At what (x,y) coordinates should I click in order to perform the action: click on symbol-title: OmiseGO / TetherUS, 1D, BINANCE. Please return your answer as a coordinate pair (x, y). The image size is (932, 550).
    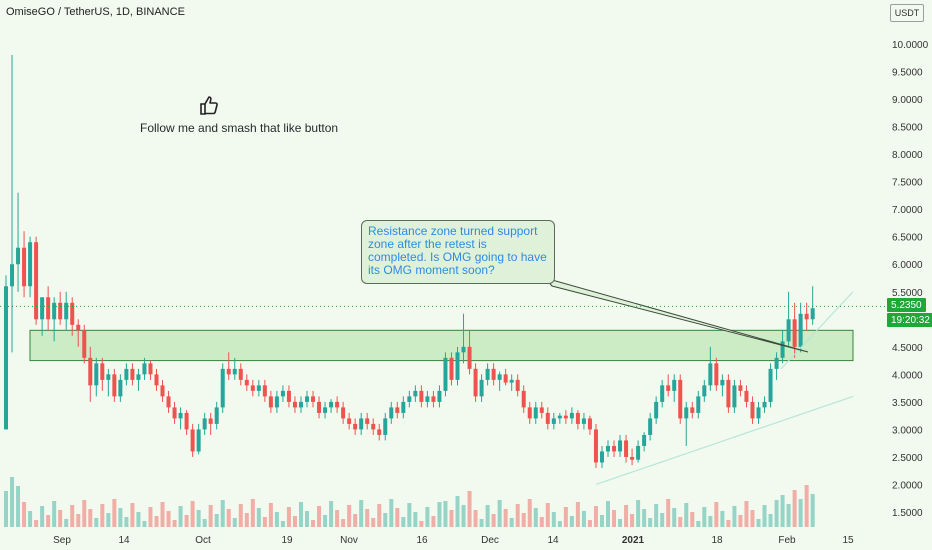
    Looking at the image, I should click on (95, 12).